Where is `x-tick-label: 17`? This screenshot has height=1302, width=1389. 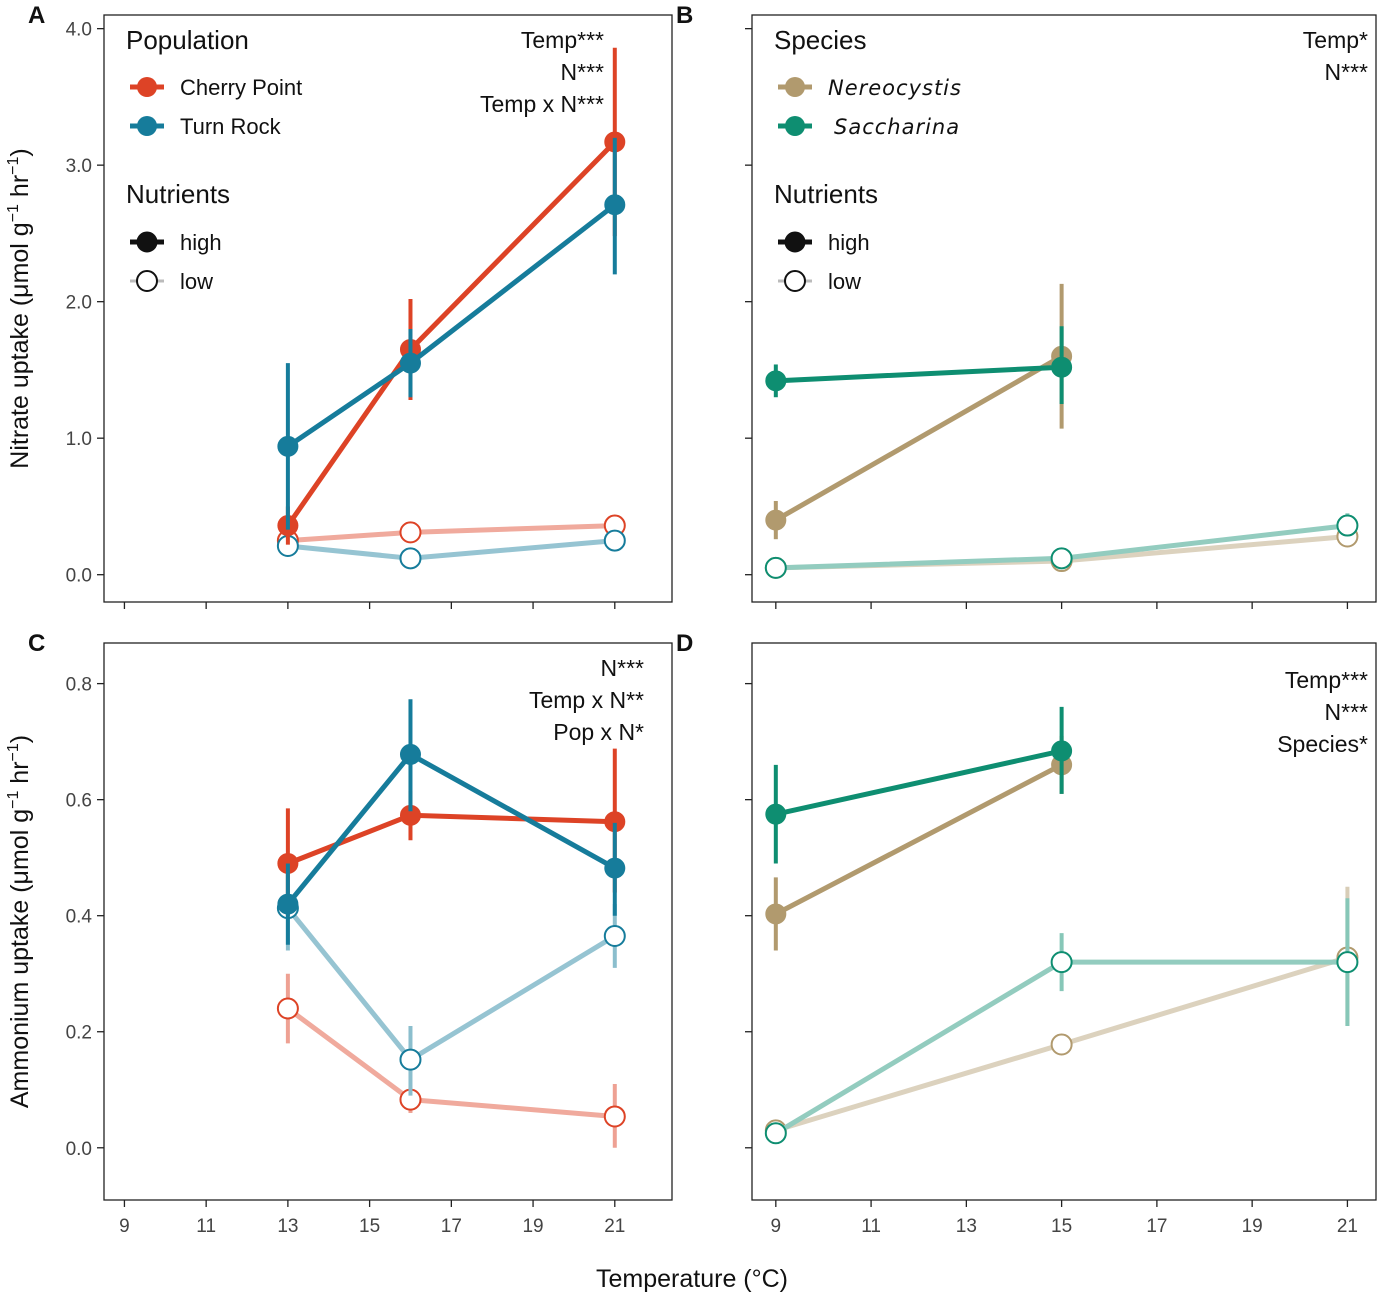 x-tick-label: 17 is located at coordinates (451, 1226).